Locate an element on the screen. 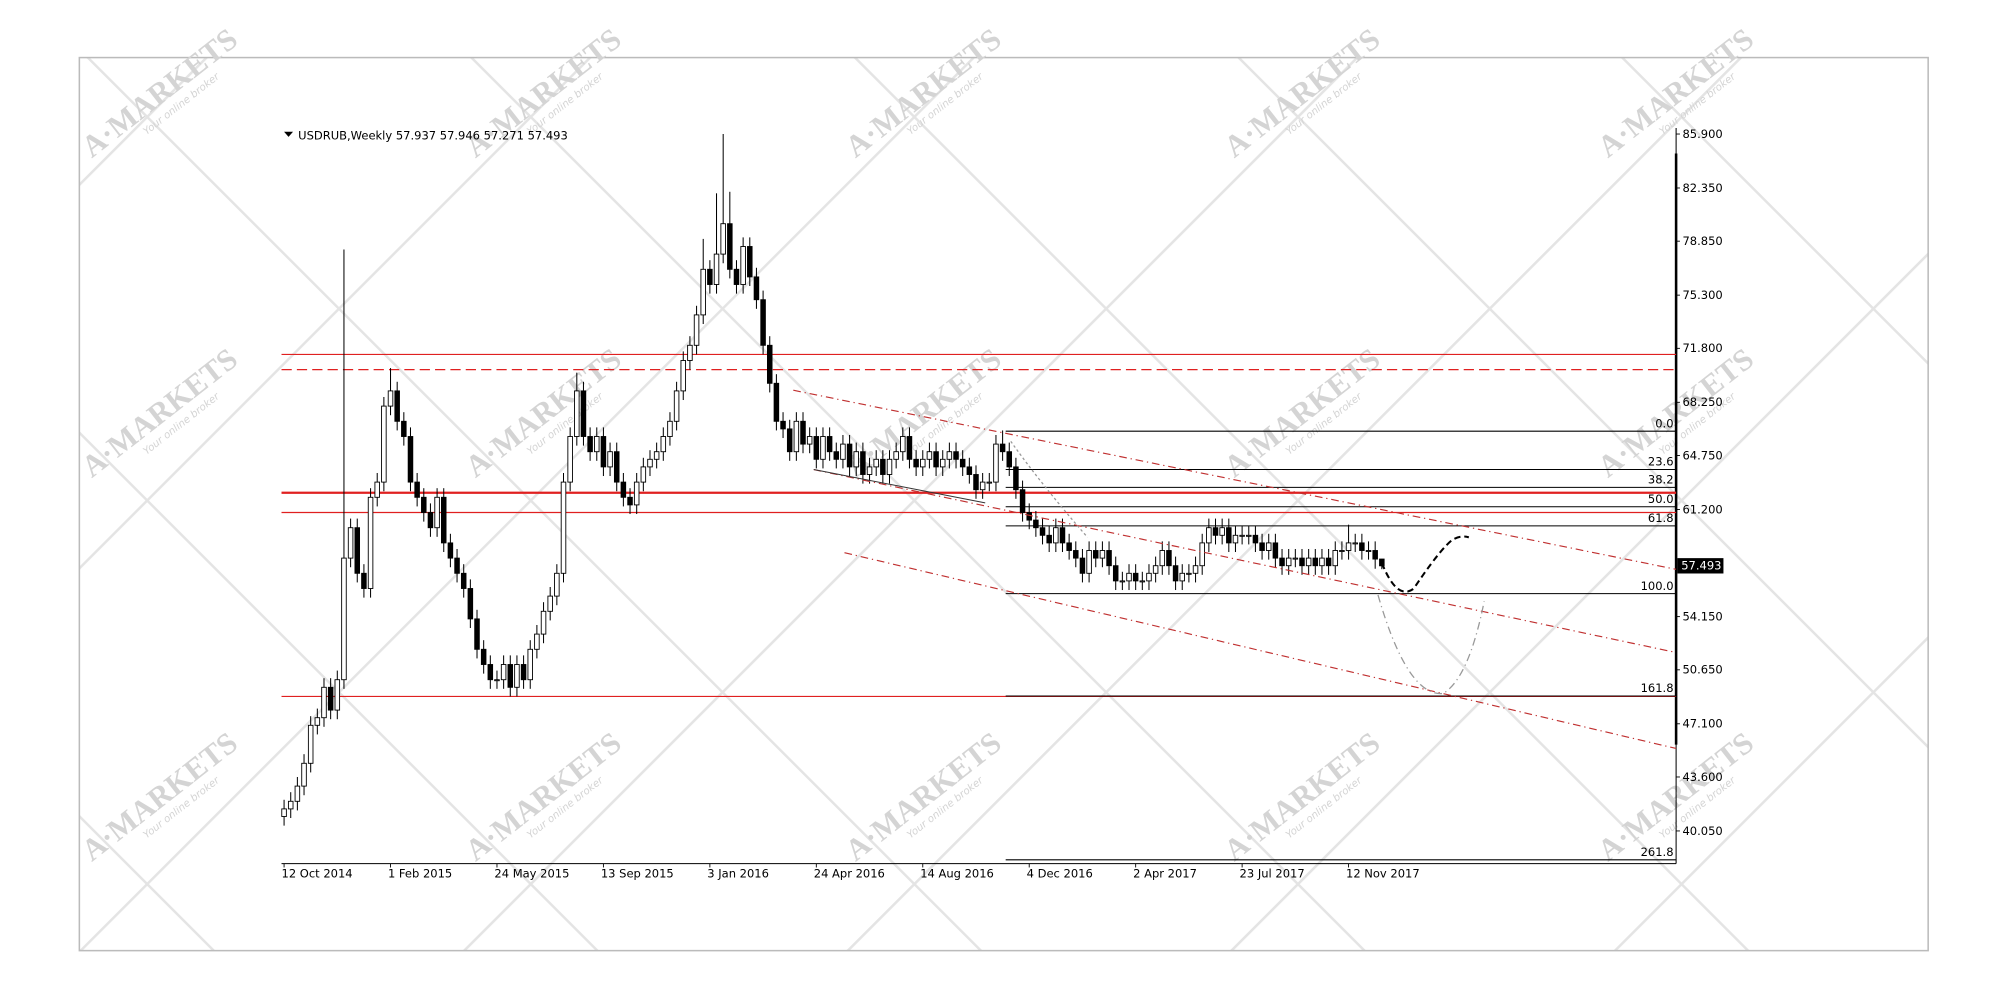 This screenshot has height=1005, width=1996. fib-label: 50.0 is located at coordinates (1661, 499).